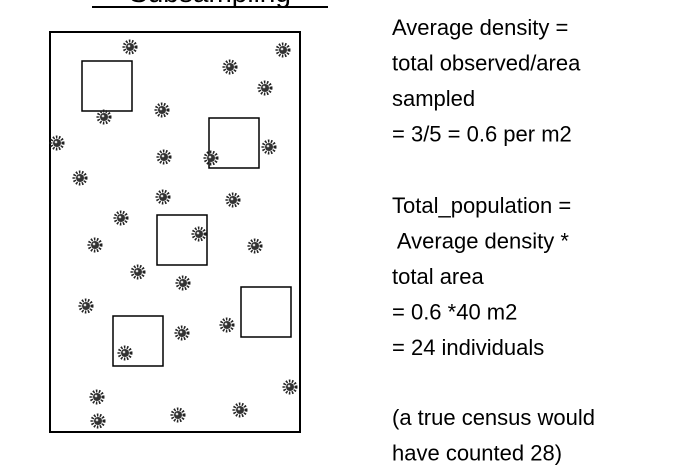 Image resolution: width=693 pixels, height=475 pixels. What do you see at coordinates (480, 27) in the screenshot?
I see `text-line: Average density =` at bounding box center [480, 27].